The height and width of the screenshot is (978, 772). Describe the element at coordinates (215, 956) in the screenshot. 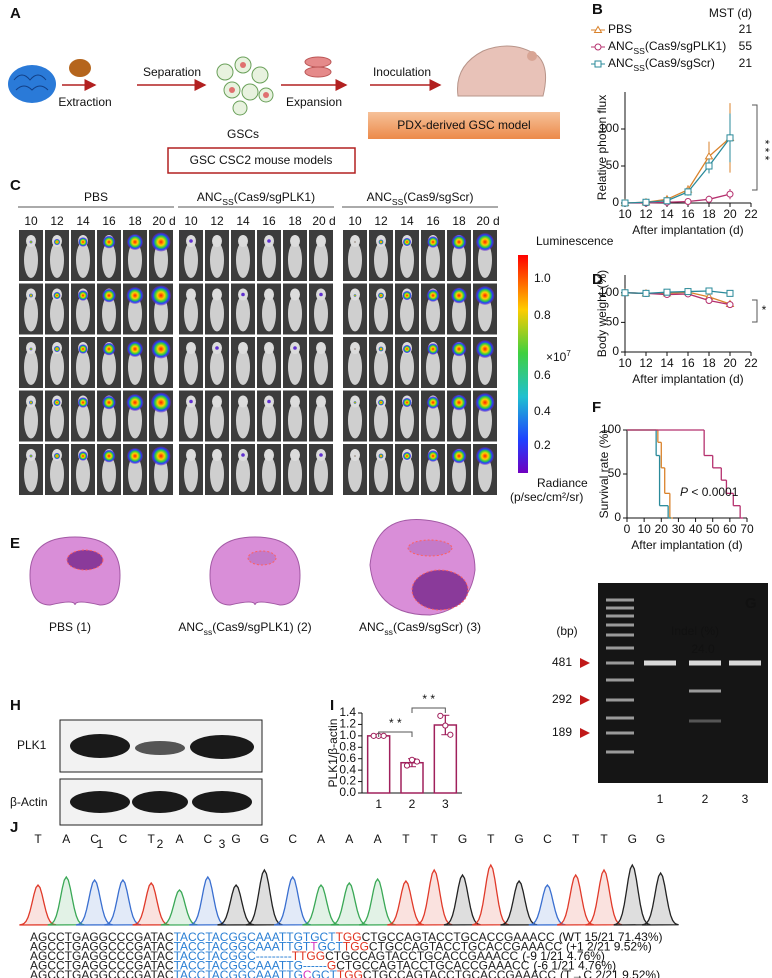

I see `sequence-segment: TACCTACGGC` at that location.